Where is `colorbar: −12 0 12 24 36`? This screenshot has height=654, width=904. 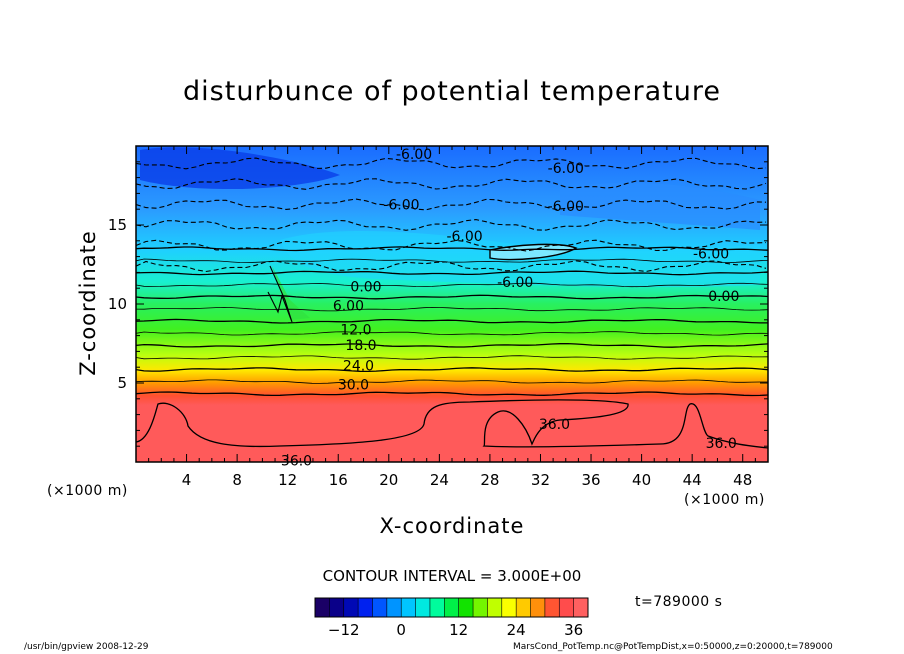 colorbar: −12 0 12 24 36 is located at coordinates (451, 618).